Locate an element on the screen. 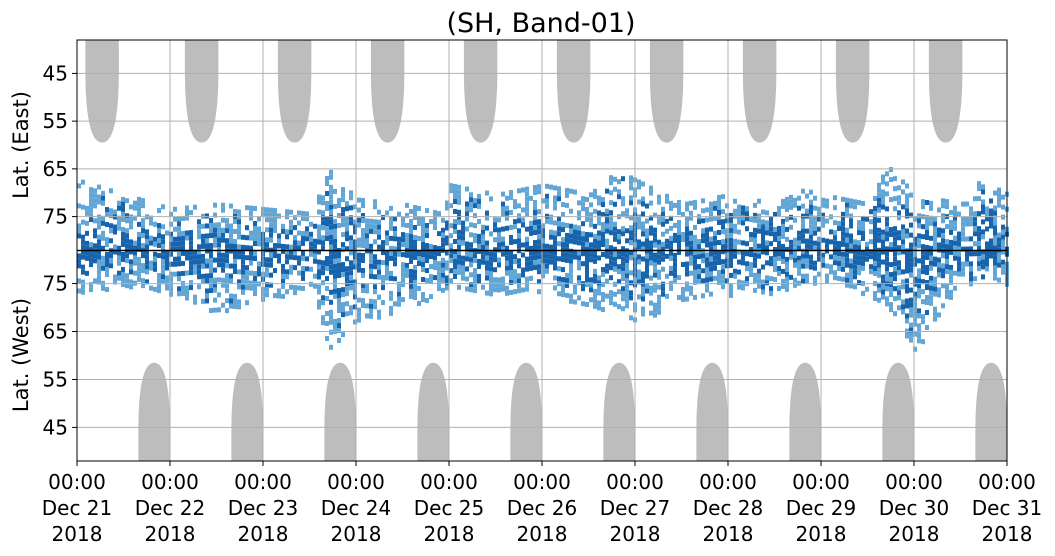  scatter-cell-2052 is located at coordinates (715, 263).